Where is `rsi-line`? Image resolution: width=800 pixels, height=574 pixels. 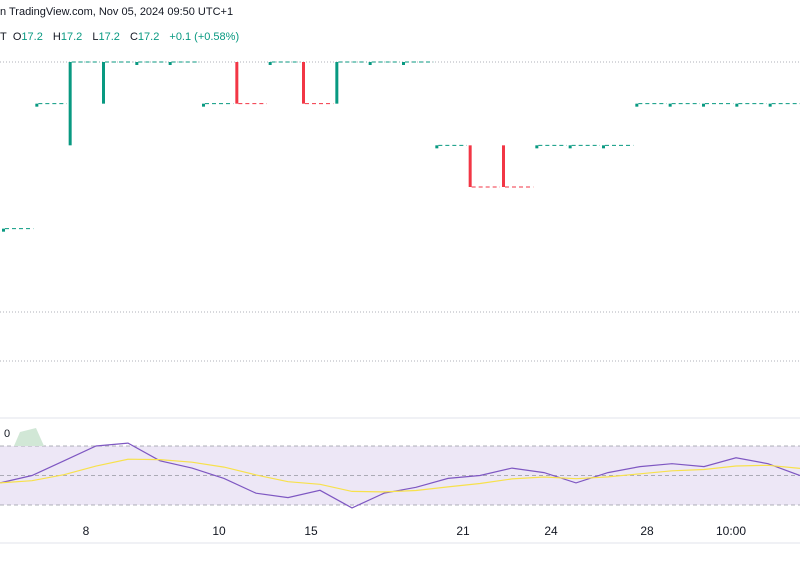
rsi-line is located at coordinates (400, 475).